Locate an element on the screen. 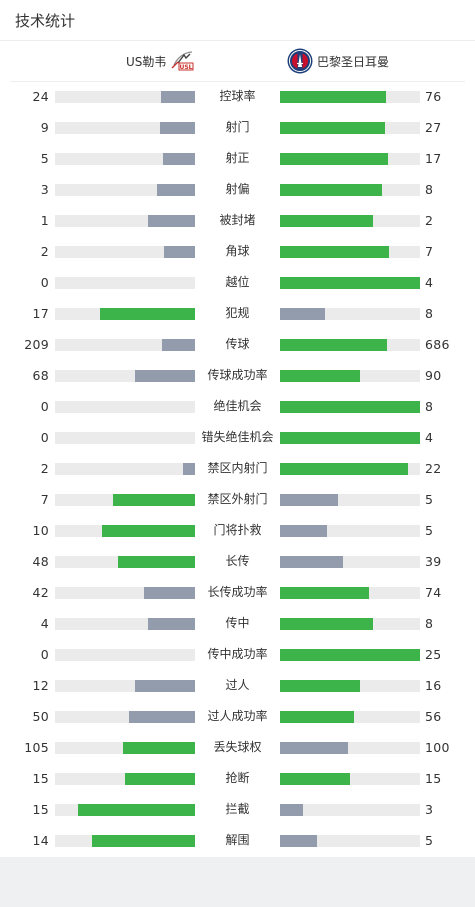 This screenshot has width=475, height=907. stat-row: 24 控球率 76 is located at coordinates (237, 97).